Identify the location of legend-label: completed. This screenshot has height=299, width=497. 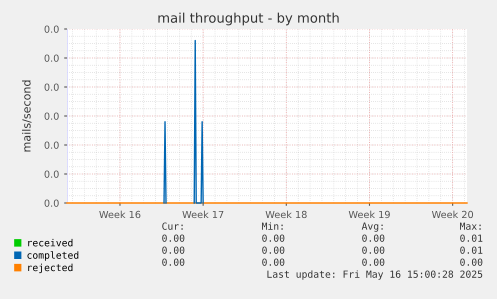
(52, 256).